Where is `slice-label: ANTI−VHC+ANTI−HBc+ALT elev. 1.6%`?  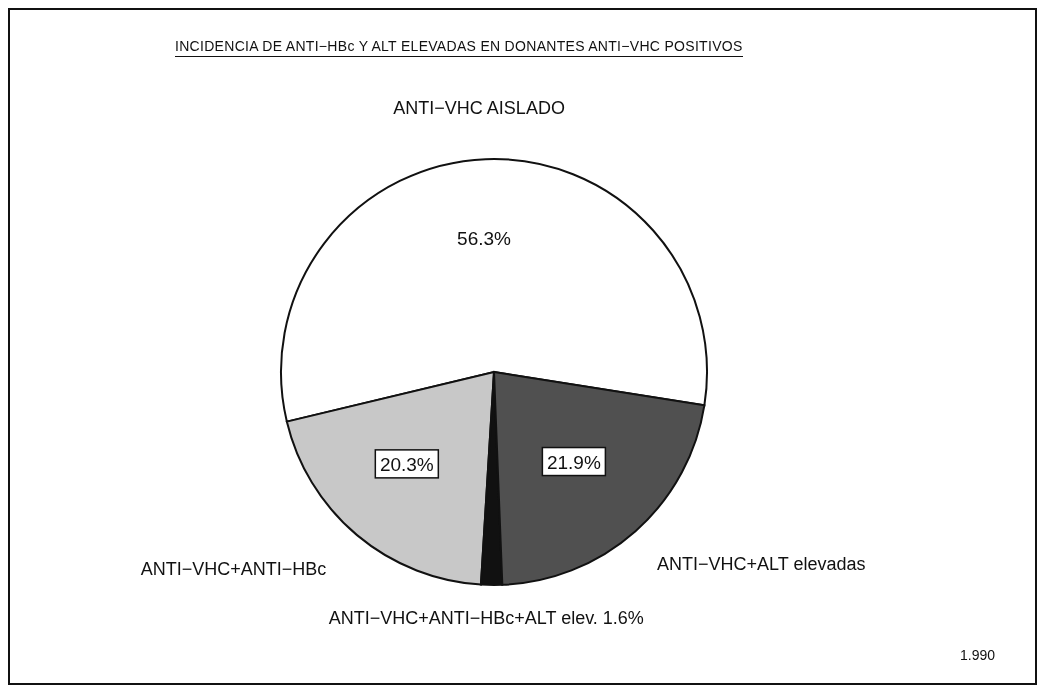
slice-label: ANTI−VHC+ANTI−HBc+ALT elev. 1.6% is located at coordinates (486, 617).